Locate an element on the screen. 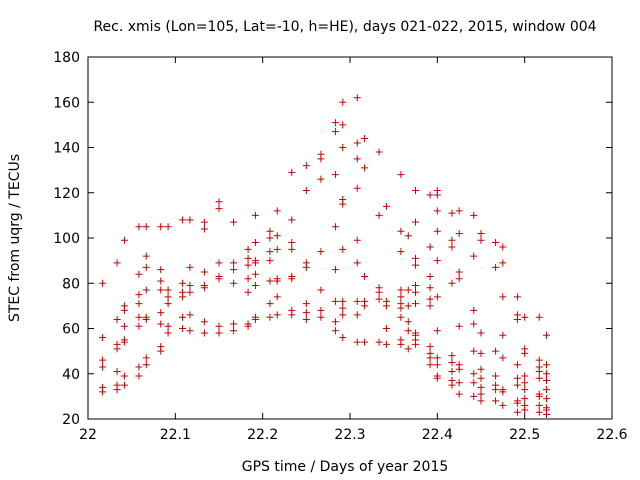 This screenshot has width=640, height=480. x-tick-label: 22.3 is located at coordinates (349, 435).